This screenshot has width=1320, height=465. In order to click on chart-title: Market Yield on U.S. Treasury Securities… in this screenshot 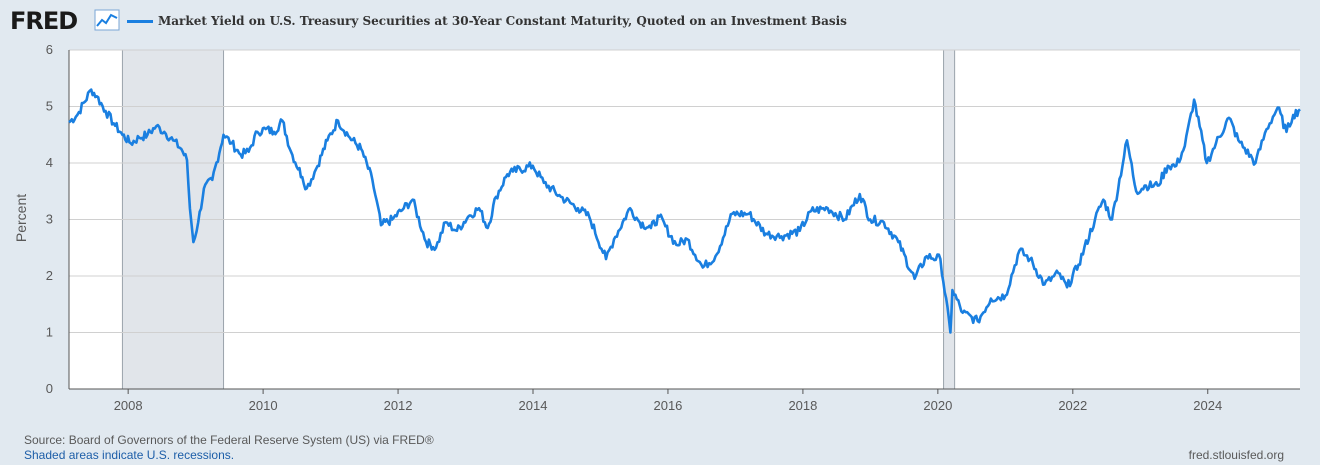, I will do `click(502, 21)`.